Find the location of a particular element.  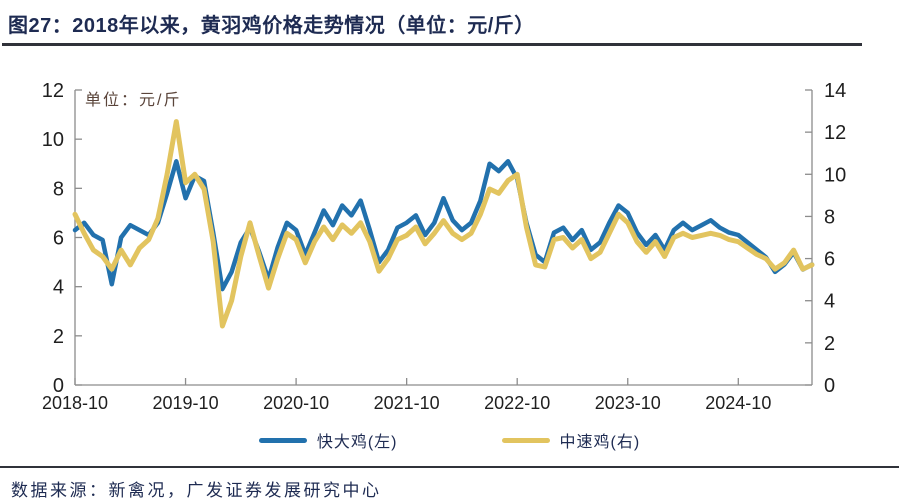

legend-item-medium-chicken: 中速鸡(右) is located at coordinates (571, 440).